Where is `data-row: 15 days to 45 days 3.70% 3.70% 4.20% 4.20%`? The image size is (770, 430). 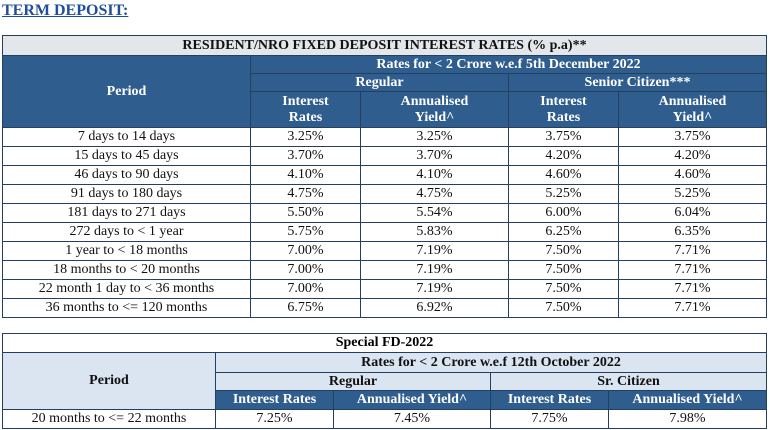 data-row: 15 days to 45 days 3.70% 3.70% 4.20% 4.20% is located at coordinates (384, 156).